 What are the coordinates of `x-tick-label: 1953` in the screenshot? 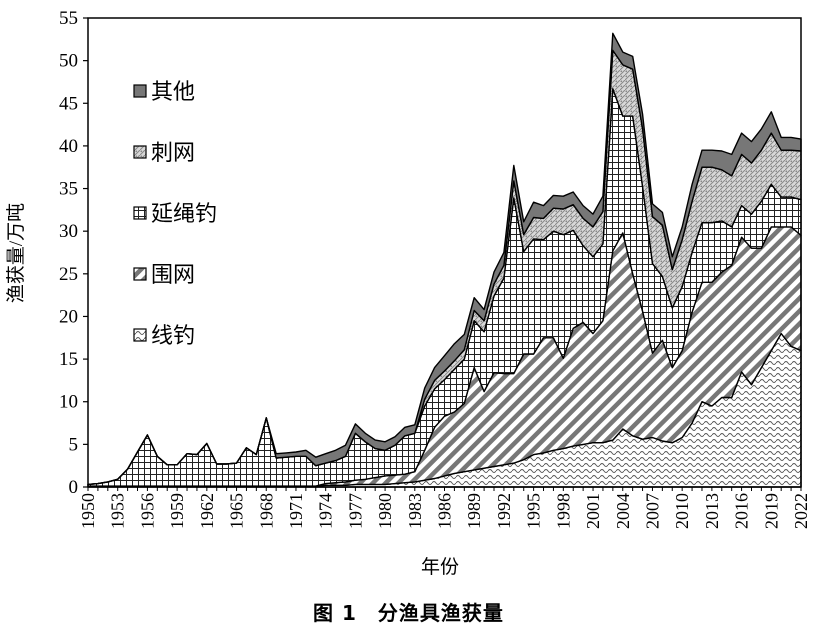 It's located at (118, 511).